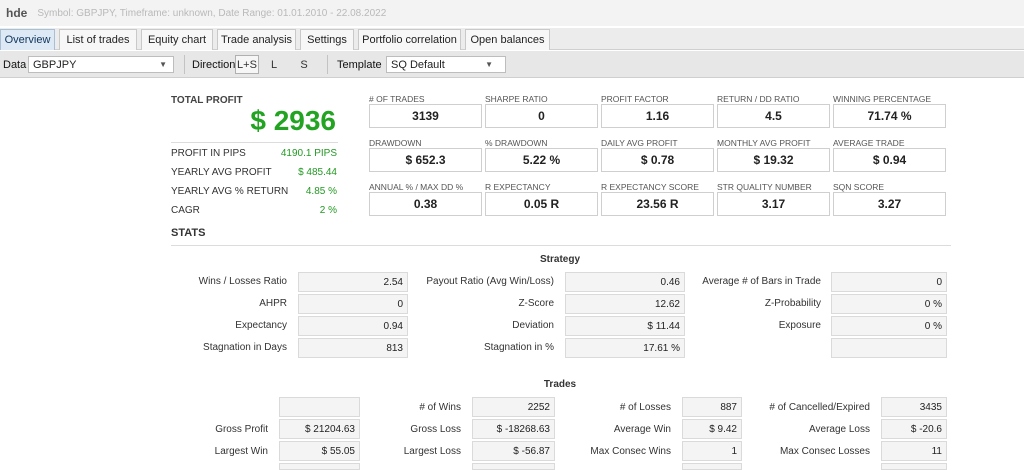  Describe the element at coordinates (317, 172) in the screenshot. I see `summary-value: $ 485.44` at that location.